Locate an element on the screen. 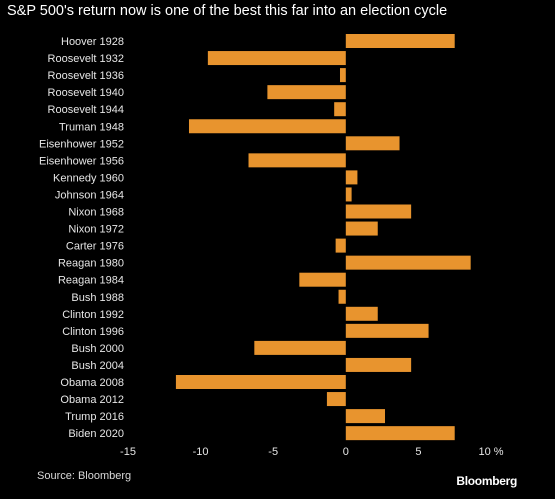 The height and width of the screenshot is (499, 555). category-label: Hoover 1928 is located at coordinates (92, 42).